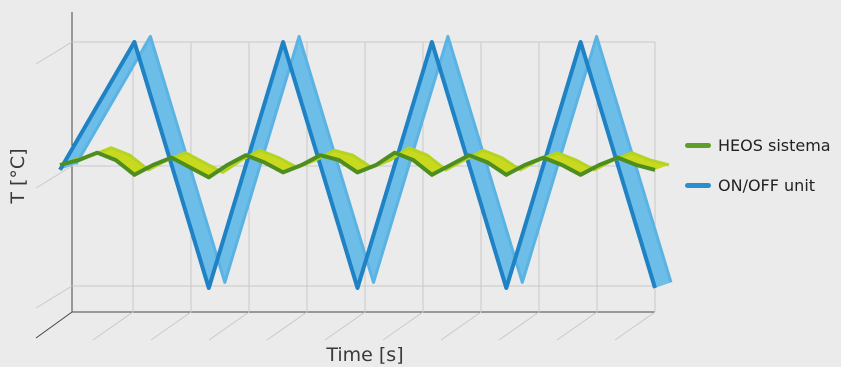 Image resolution: width=841 pixels, height=367 pixels. I want to click on heos-series-ribbon-face, so click(364, 162).